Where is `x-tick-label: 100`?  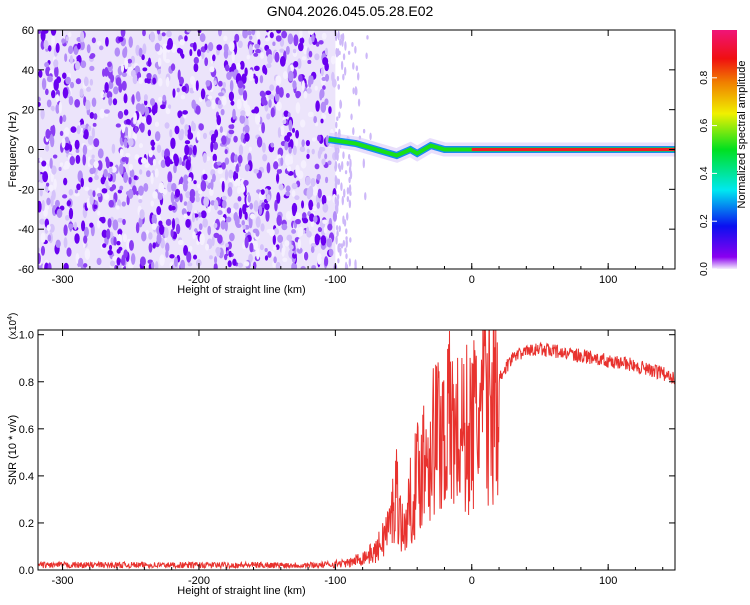 x-tick-label: 100 is located at coordinates (608, 280).